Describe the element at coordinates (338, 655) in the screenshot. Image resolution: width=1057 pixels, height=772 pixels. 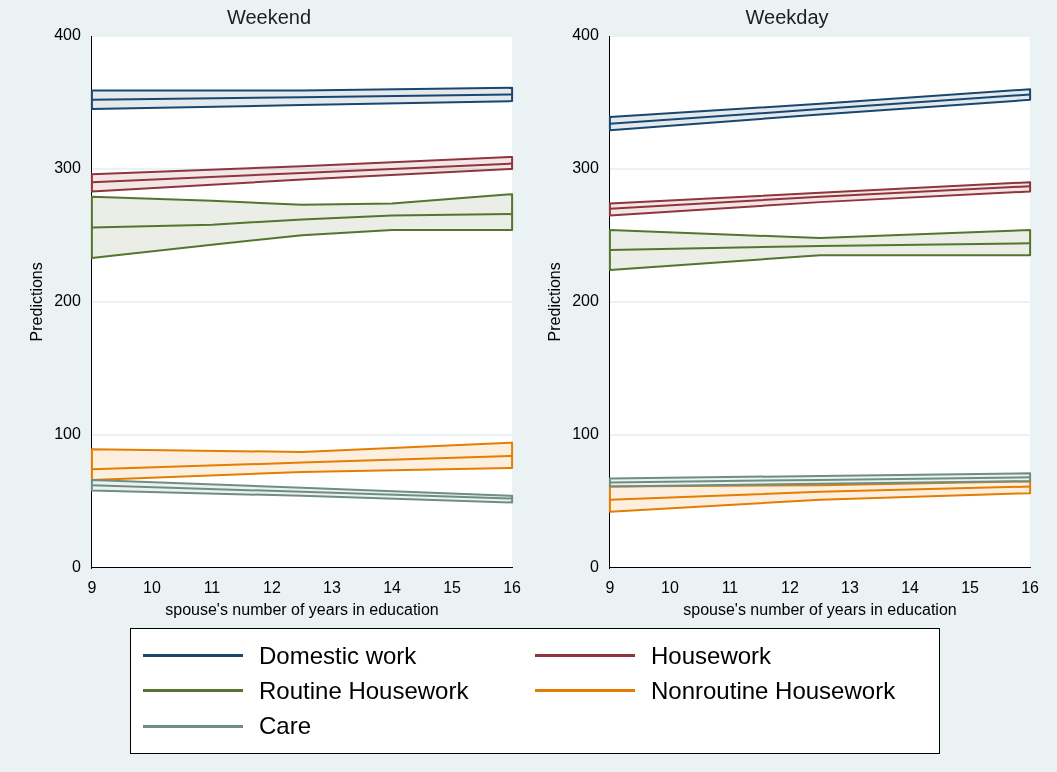
I see `legend-label: Domestic work` at that location.